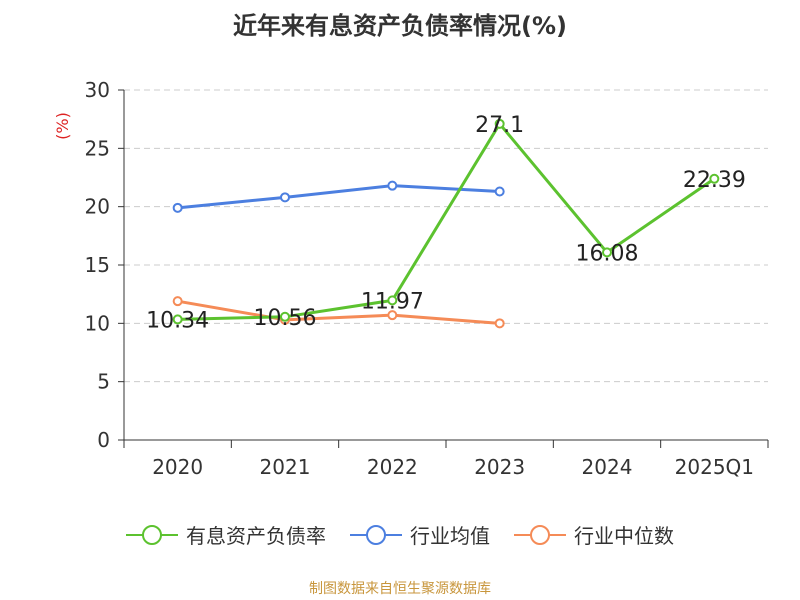 This screenshot has width=800, height=600. I want to click on data-label: 16.08, so click(607, 253).